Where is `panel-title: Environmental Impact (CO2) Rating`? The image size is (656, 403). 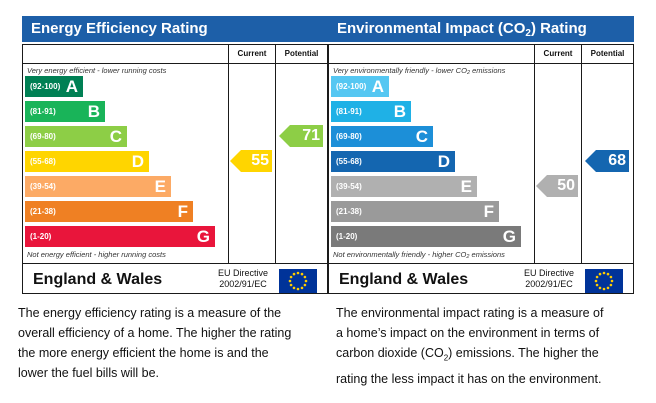
panel-title: Environmental Impact (CO2) Rating is located at coordinates (481, 29).